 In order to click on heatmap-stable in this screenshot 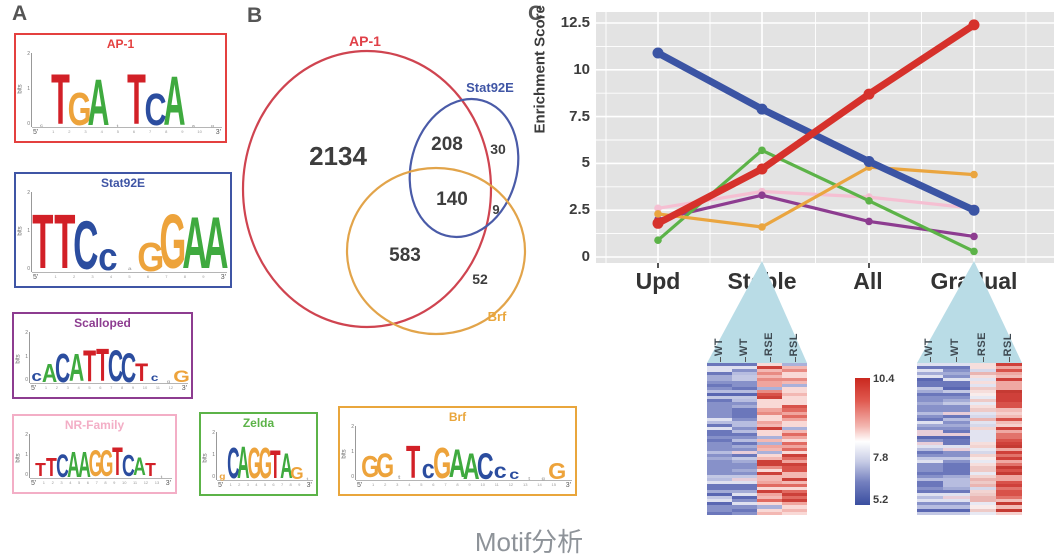, I will do `click(757, 439)`.